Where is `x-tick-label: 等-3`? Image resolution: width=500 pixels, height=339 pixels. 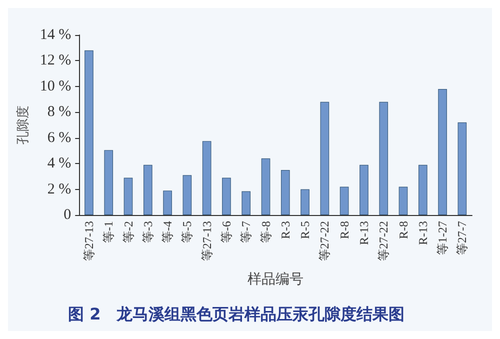 x-tick-label: 等-3 is located at coordinates (147, 232).